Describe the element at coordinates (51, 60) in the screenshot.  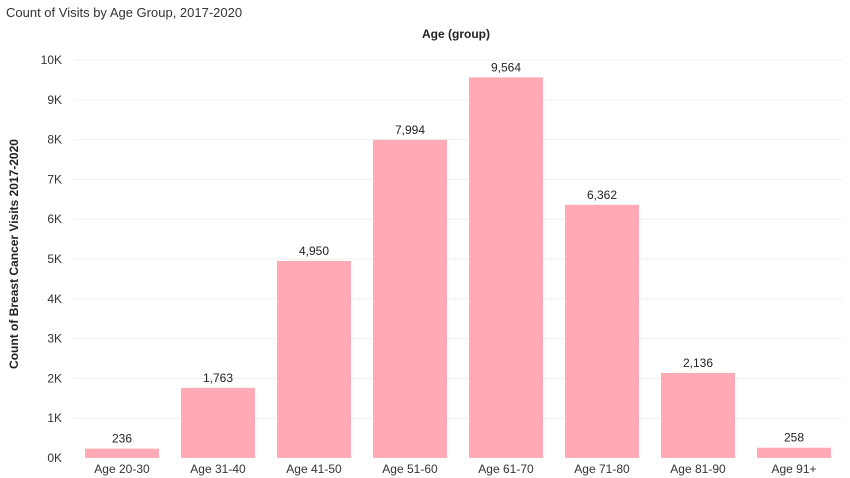
I see `y-tick-label: 10K` at that location.